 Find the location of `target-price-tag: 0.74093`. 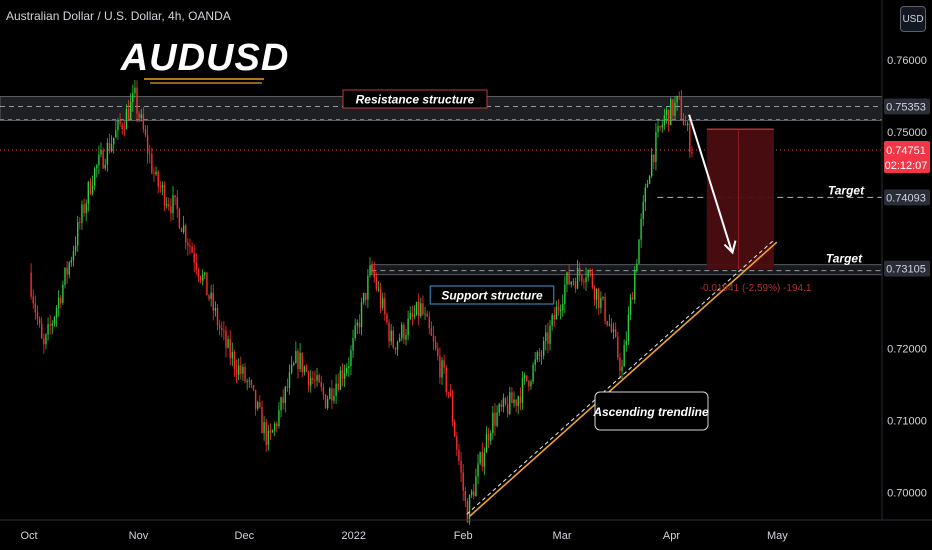

target-price-tag: 0.74093 is located at coordinates (907, 197).